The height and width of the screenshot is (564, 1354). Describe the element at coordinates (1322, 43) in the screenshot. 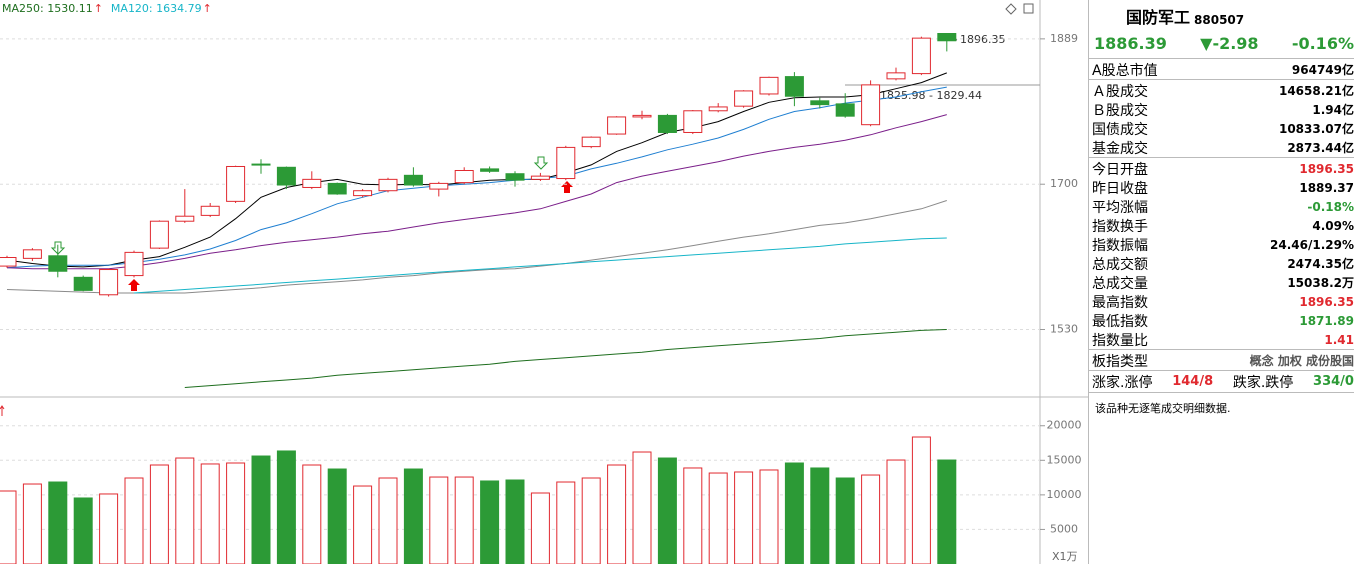

I see `percent-change: -0.16%` at that location.